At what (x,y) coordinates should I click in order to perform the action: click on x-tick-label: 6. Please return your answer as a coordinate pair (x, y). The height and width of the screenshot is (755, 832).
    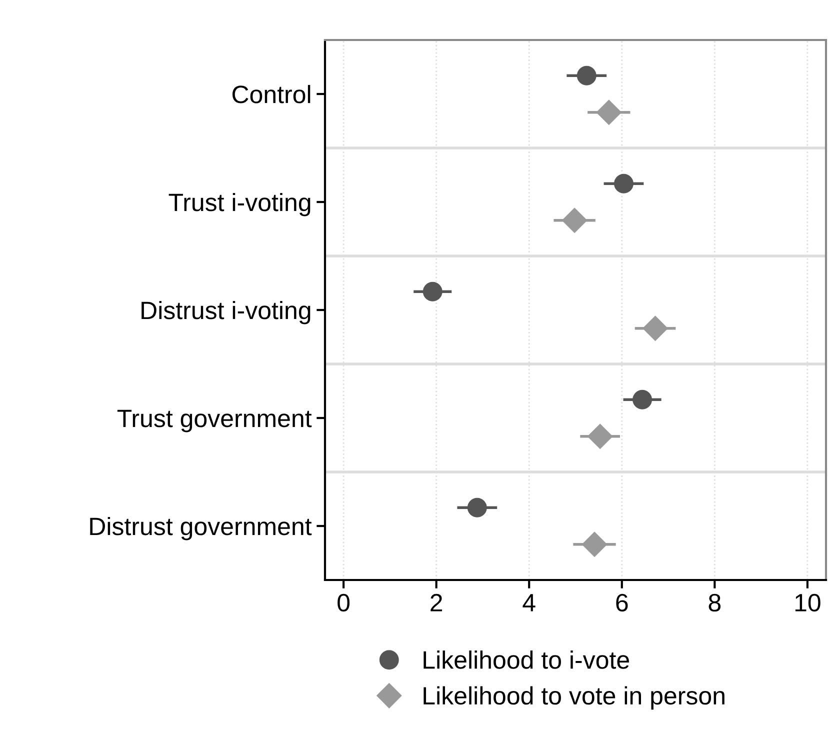
    Looking at the image, I should click on (622, 603).